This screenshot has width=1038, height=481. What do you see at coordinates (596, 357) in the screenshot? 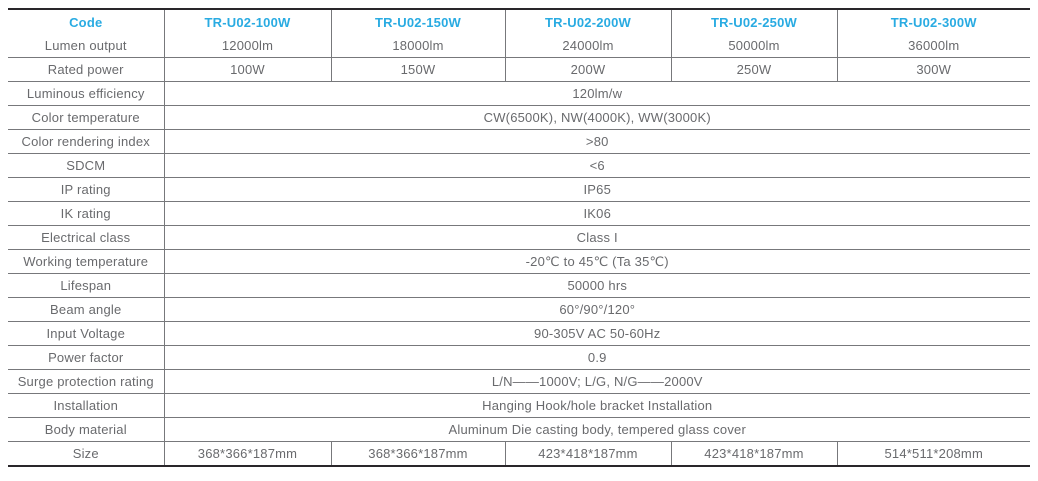
I see `row-value-merged: 0.9` at bounding box center [596, 357].